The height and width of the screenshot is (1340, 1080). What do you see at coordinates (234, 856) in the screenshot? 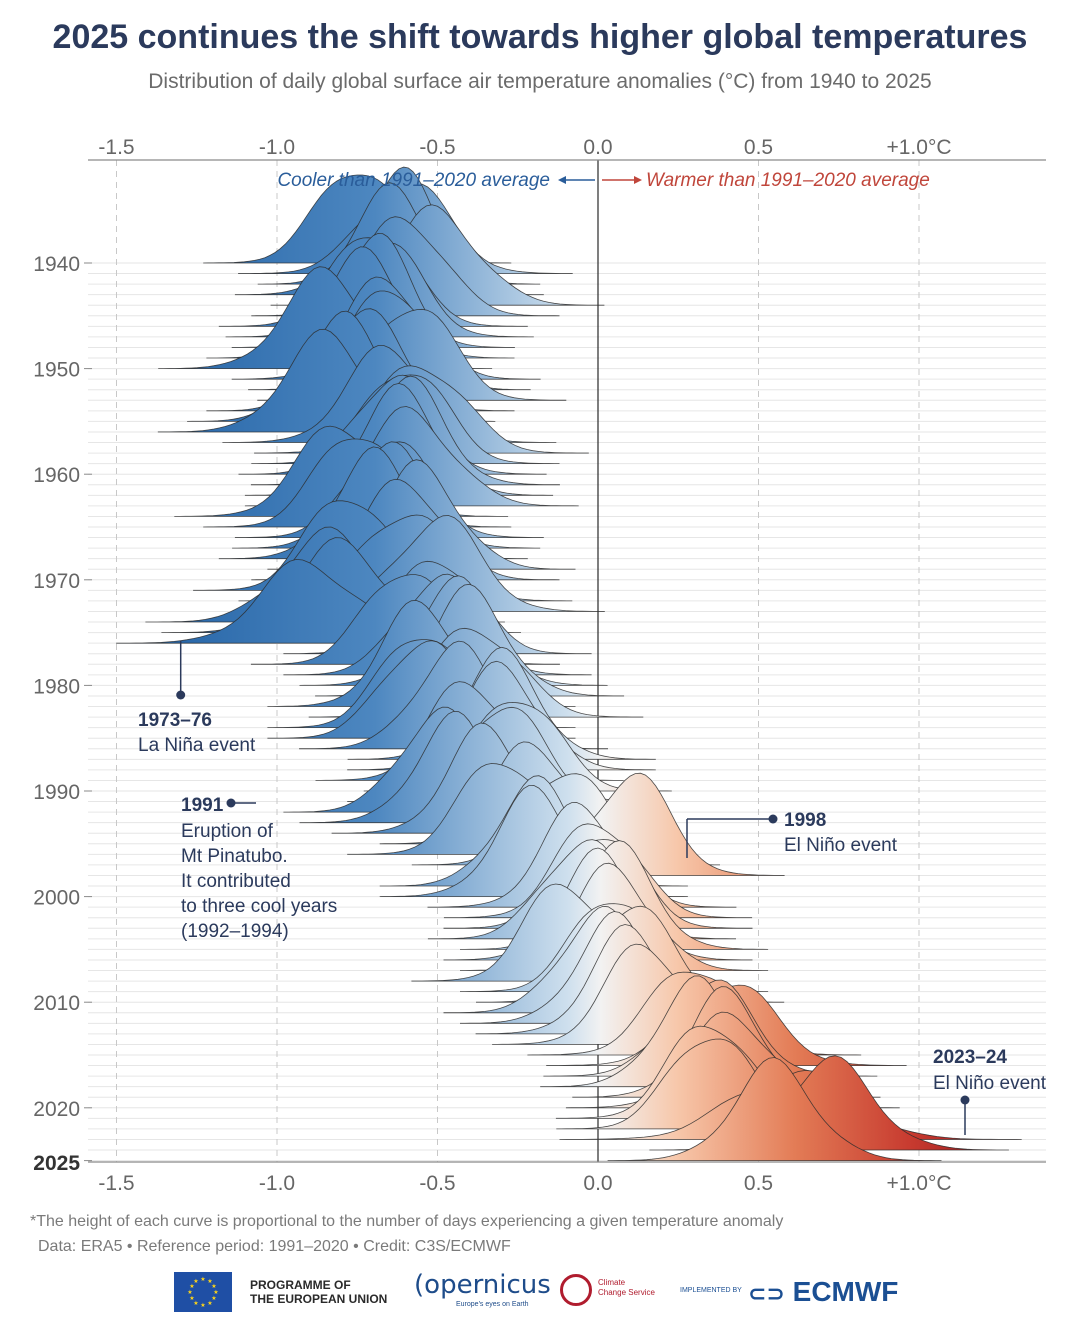
I see `annotation-text: Mt Pinatubo.` at bounding box center [234, 856].